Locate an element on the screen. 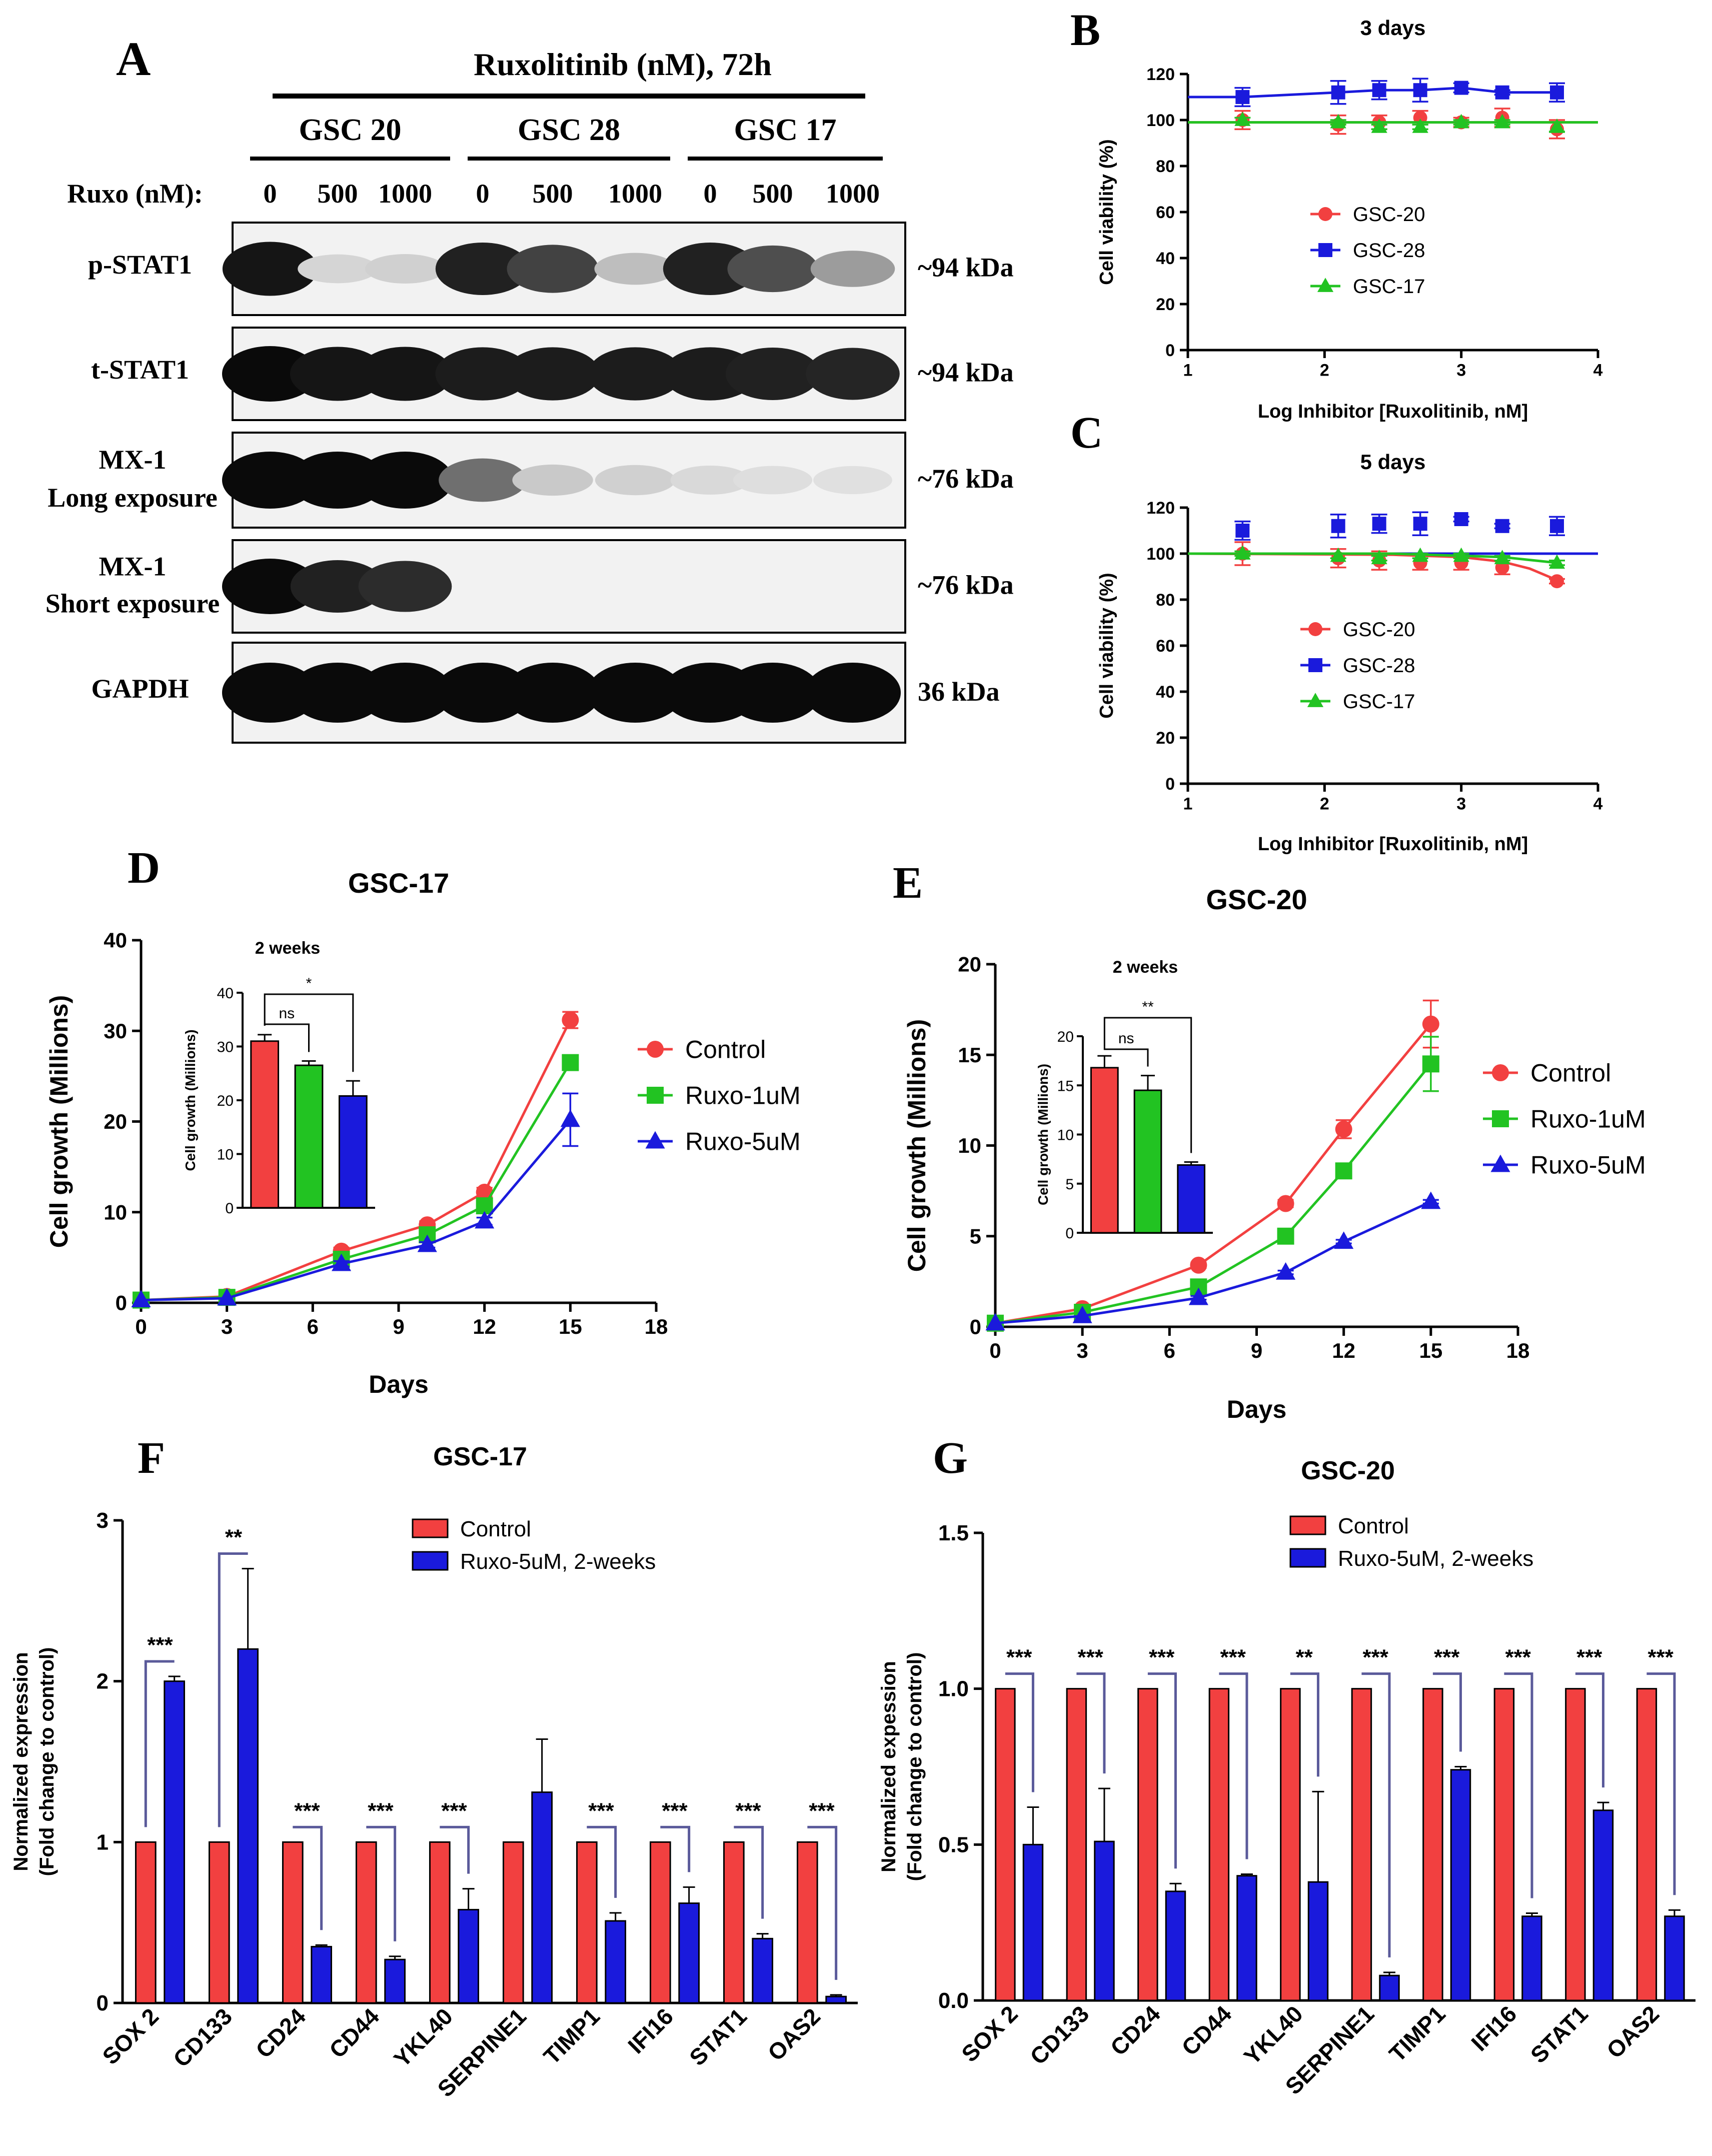  inset-y-tick-label: 0 is located at coordinates (229, 1208).